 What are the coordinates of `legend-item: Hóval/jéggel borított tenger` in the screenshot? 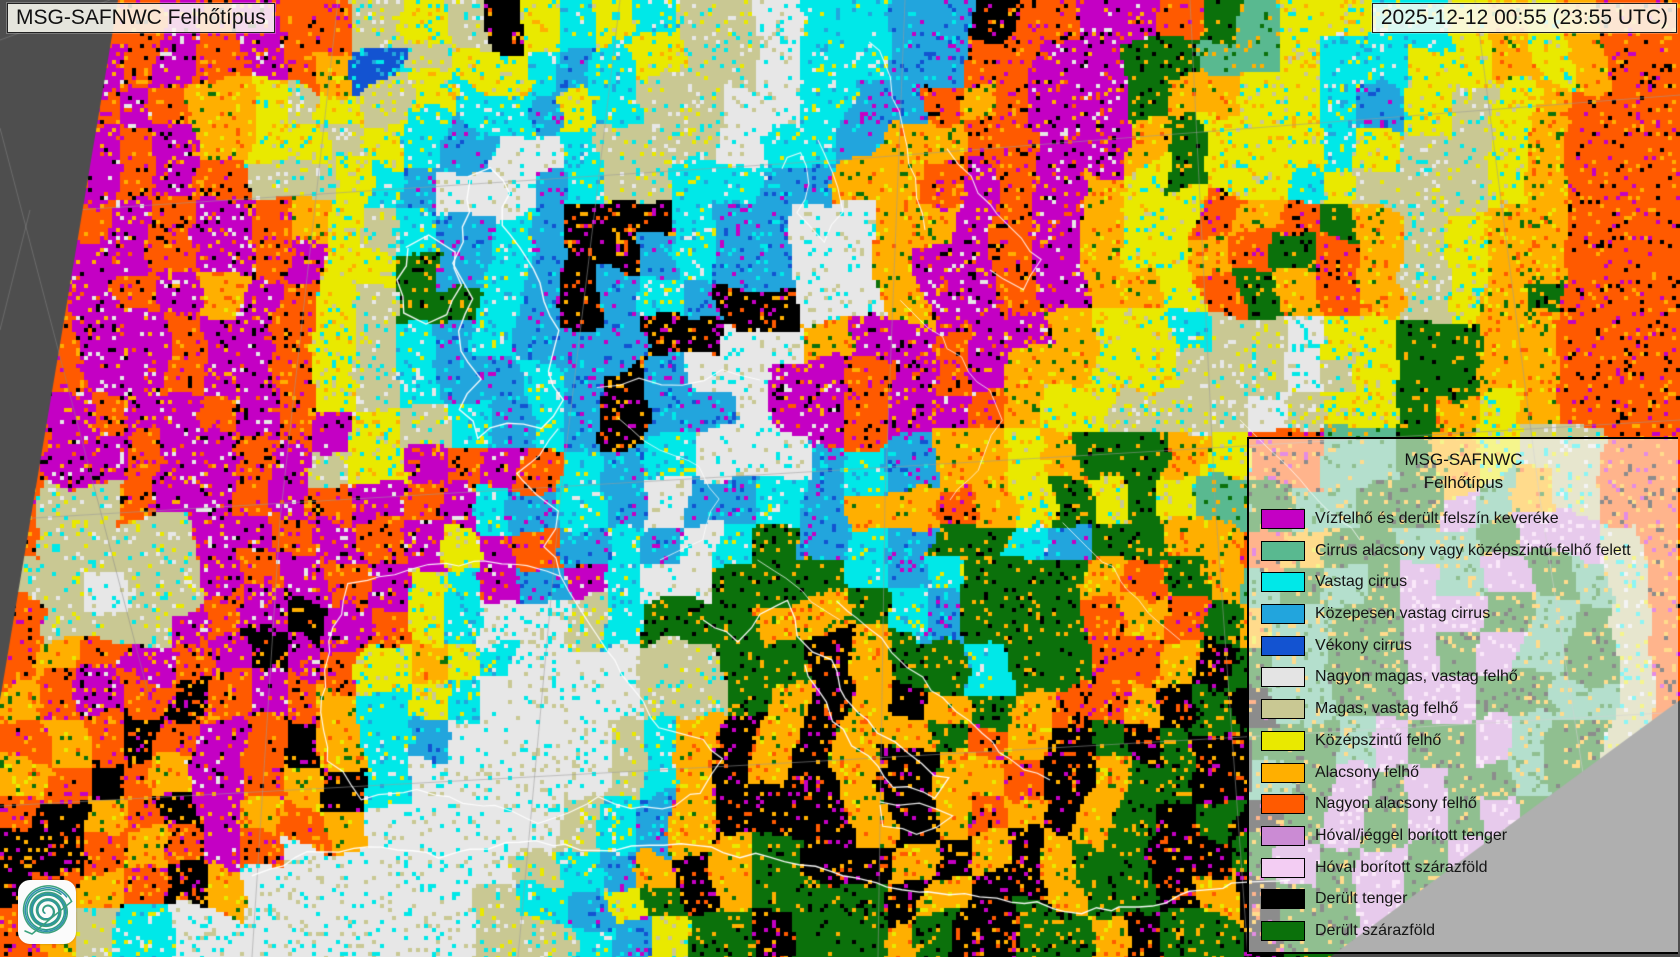 It's located at (1463, 835).